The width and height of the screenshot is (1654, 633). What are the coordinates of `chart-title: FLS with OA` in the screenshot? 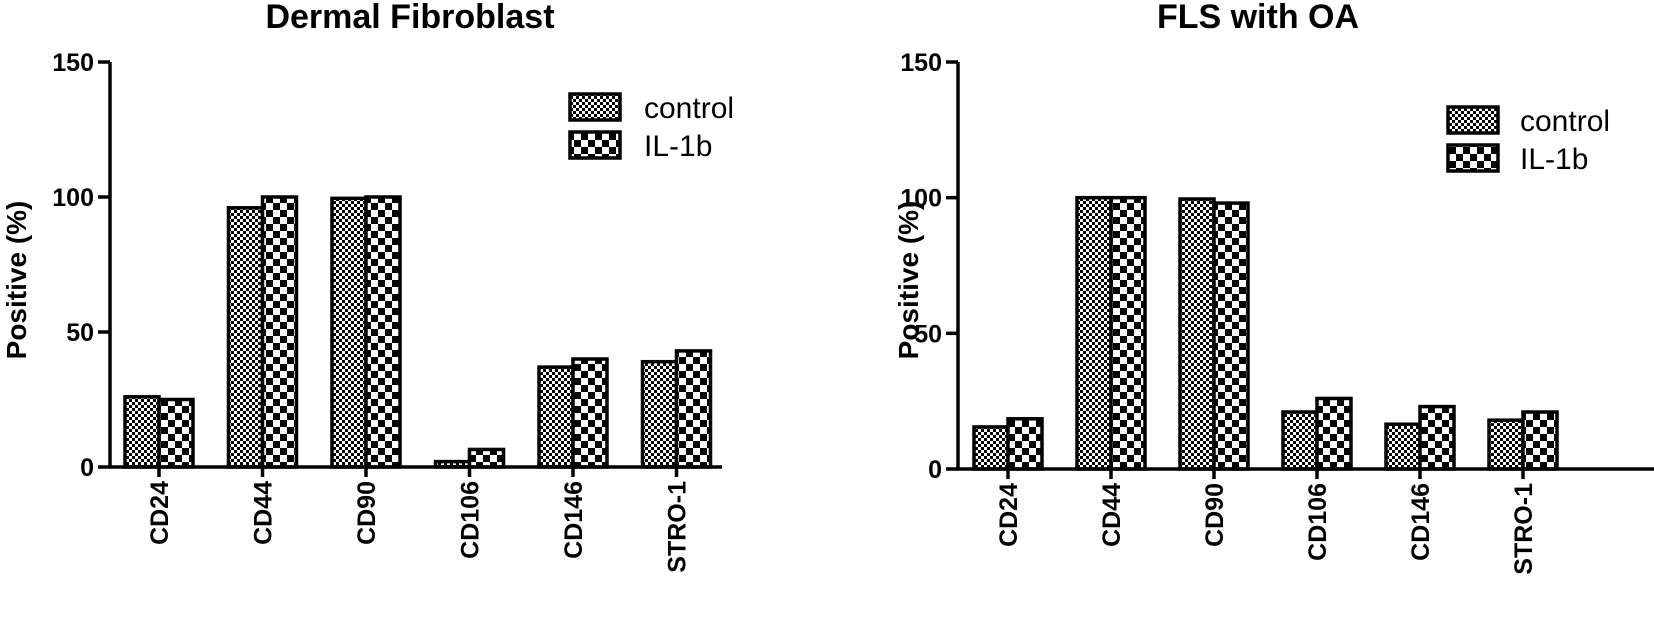 It's located at (1258, 18).